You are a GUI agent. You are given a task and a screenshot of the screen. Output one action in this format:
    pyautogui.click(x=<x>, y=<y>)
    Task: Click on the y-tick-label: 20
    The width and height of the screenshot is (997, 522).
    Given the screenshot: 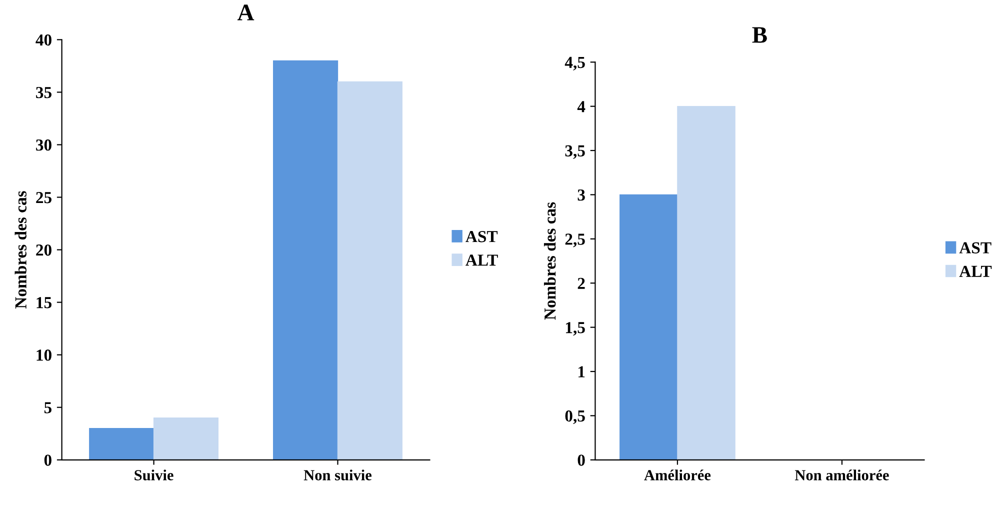 What is the action you would take?
    pyautogui.click(x=44, y=250)
    